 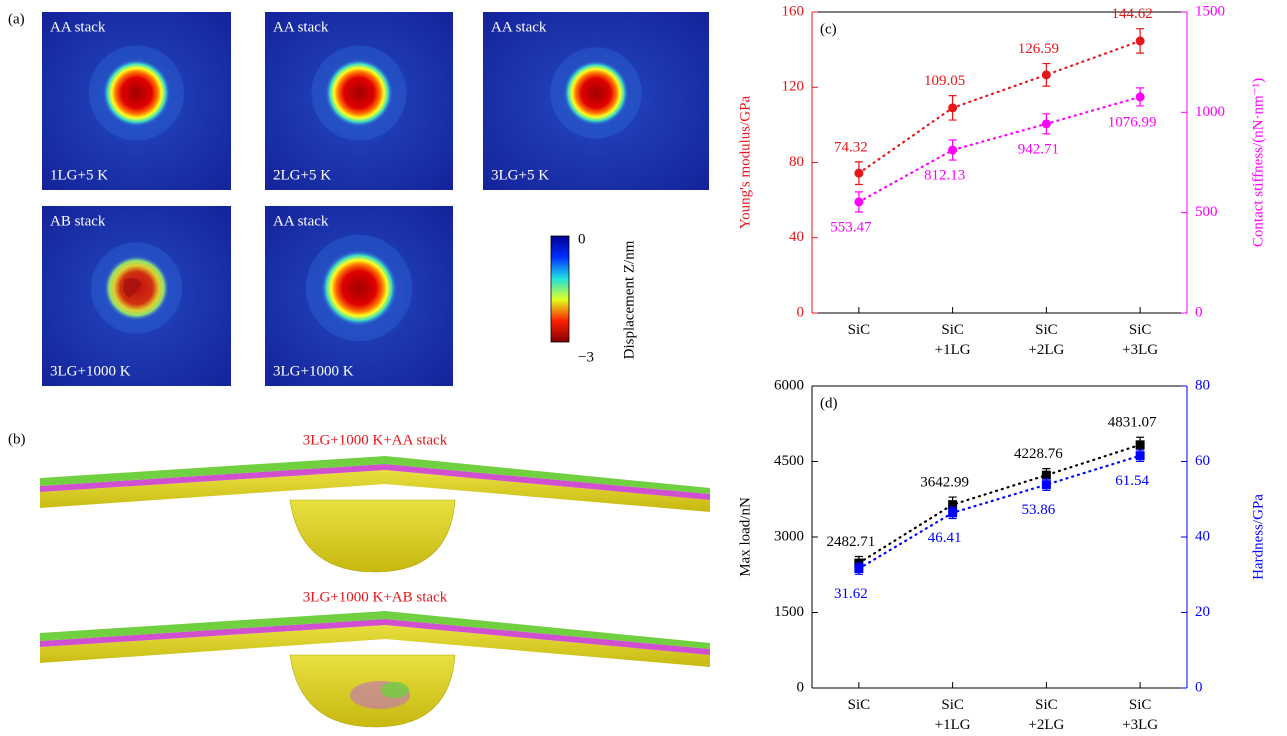 What do you see at coordinates (1038, 49) in the screenshot?
I see `data-label: 126.59` at bounding box center [1038, 49].